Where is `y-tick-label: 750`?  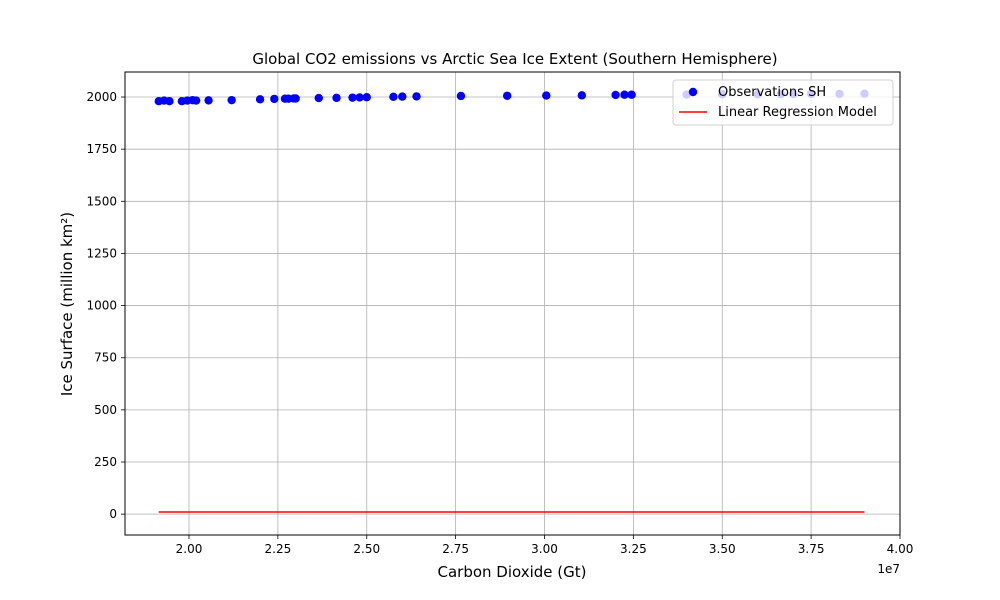 y-tick-label: 750 is located at coordinates (105, 358).